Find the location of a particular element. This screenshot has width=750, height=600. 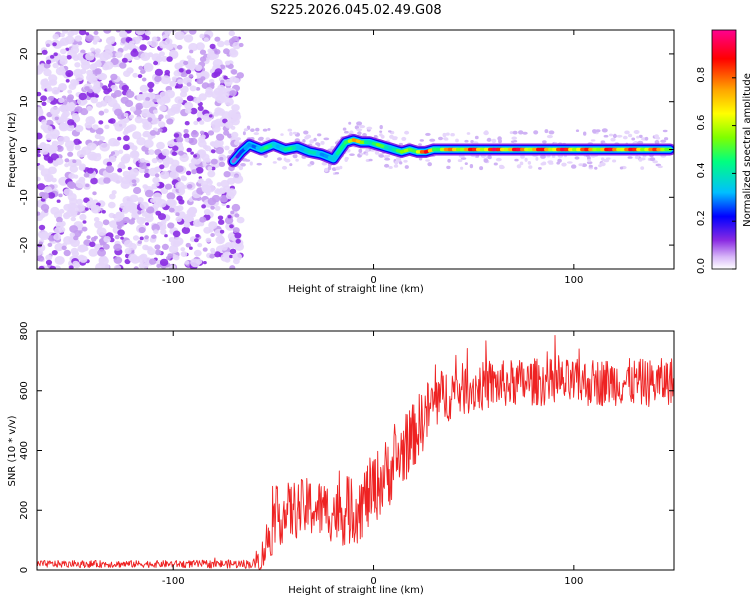

colorbar-tick-label: 0.4 is located at coordinates (701, 170).